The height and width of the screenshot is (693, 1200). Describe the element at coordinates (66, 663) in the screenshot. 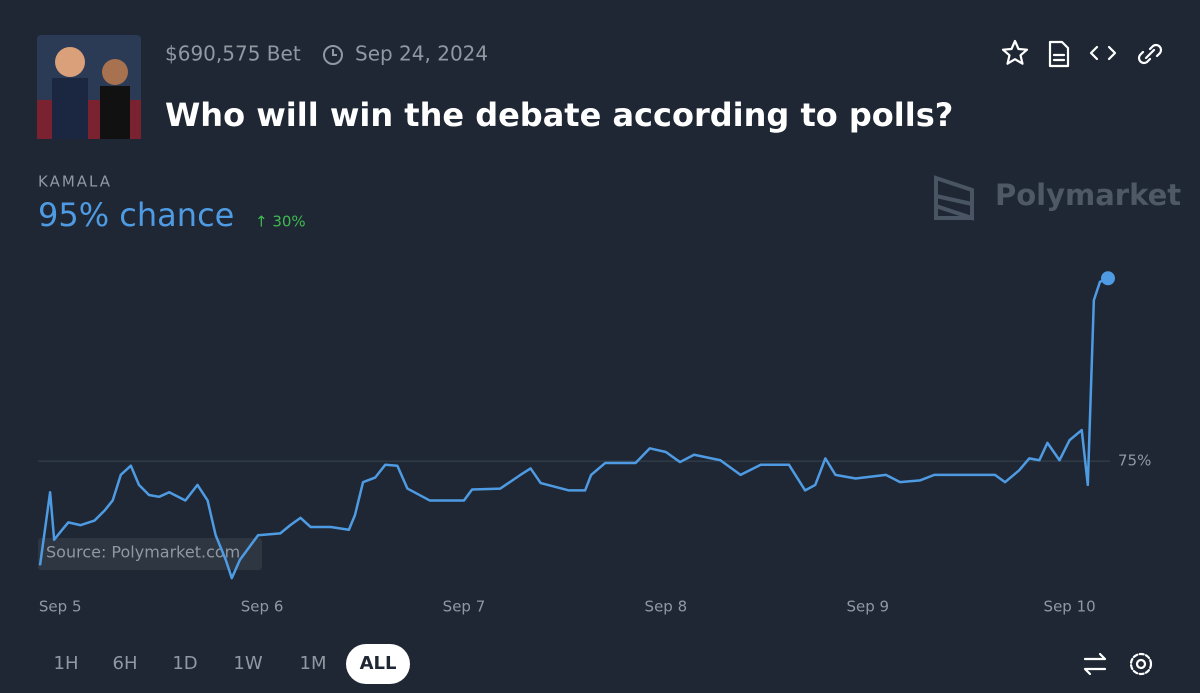

I see `range-button: 1H` at that location.